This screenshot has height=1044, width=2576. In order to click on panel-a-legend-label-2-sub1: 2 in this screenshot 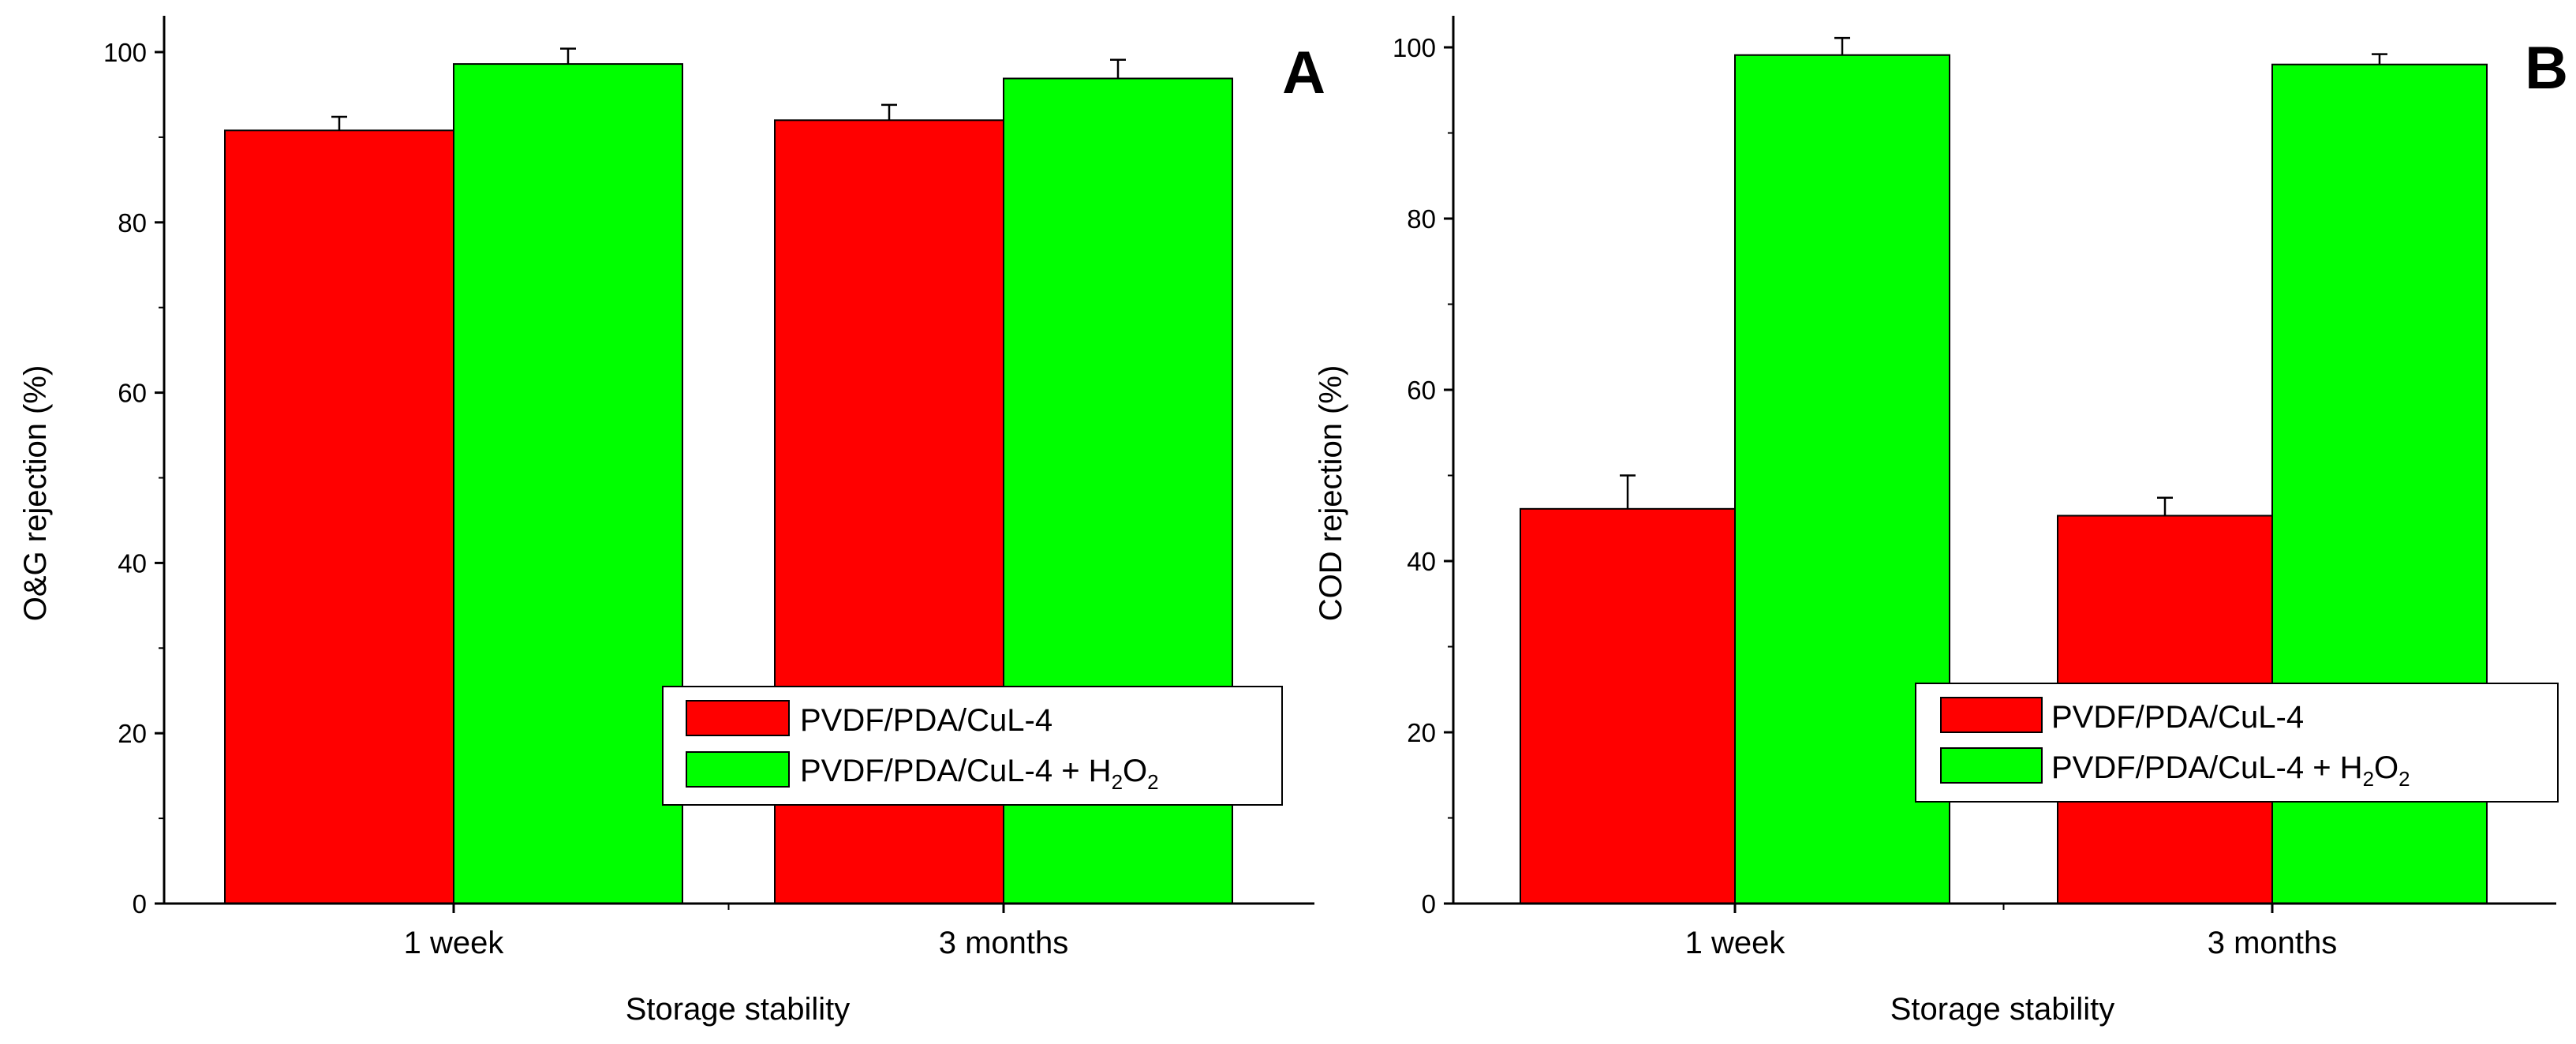, I will do `click(1117, 782)`.